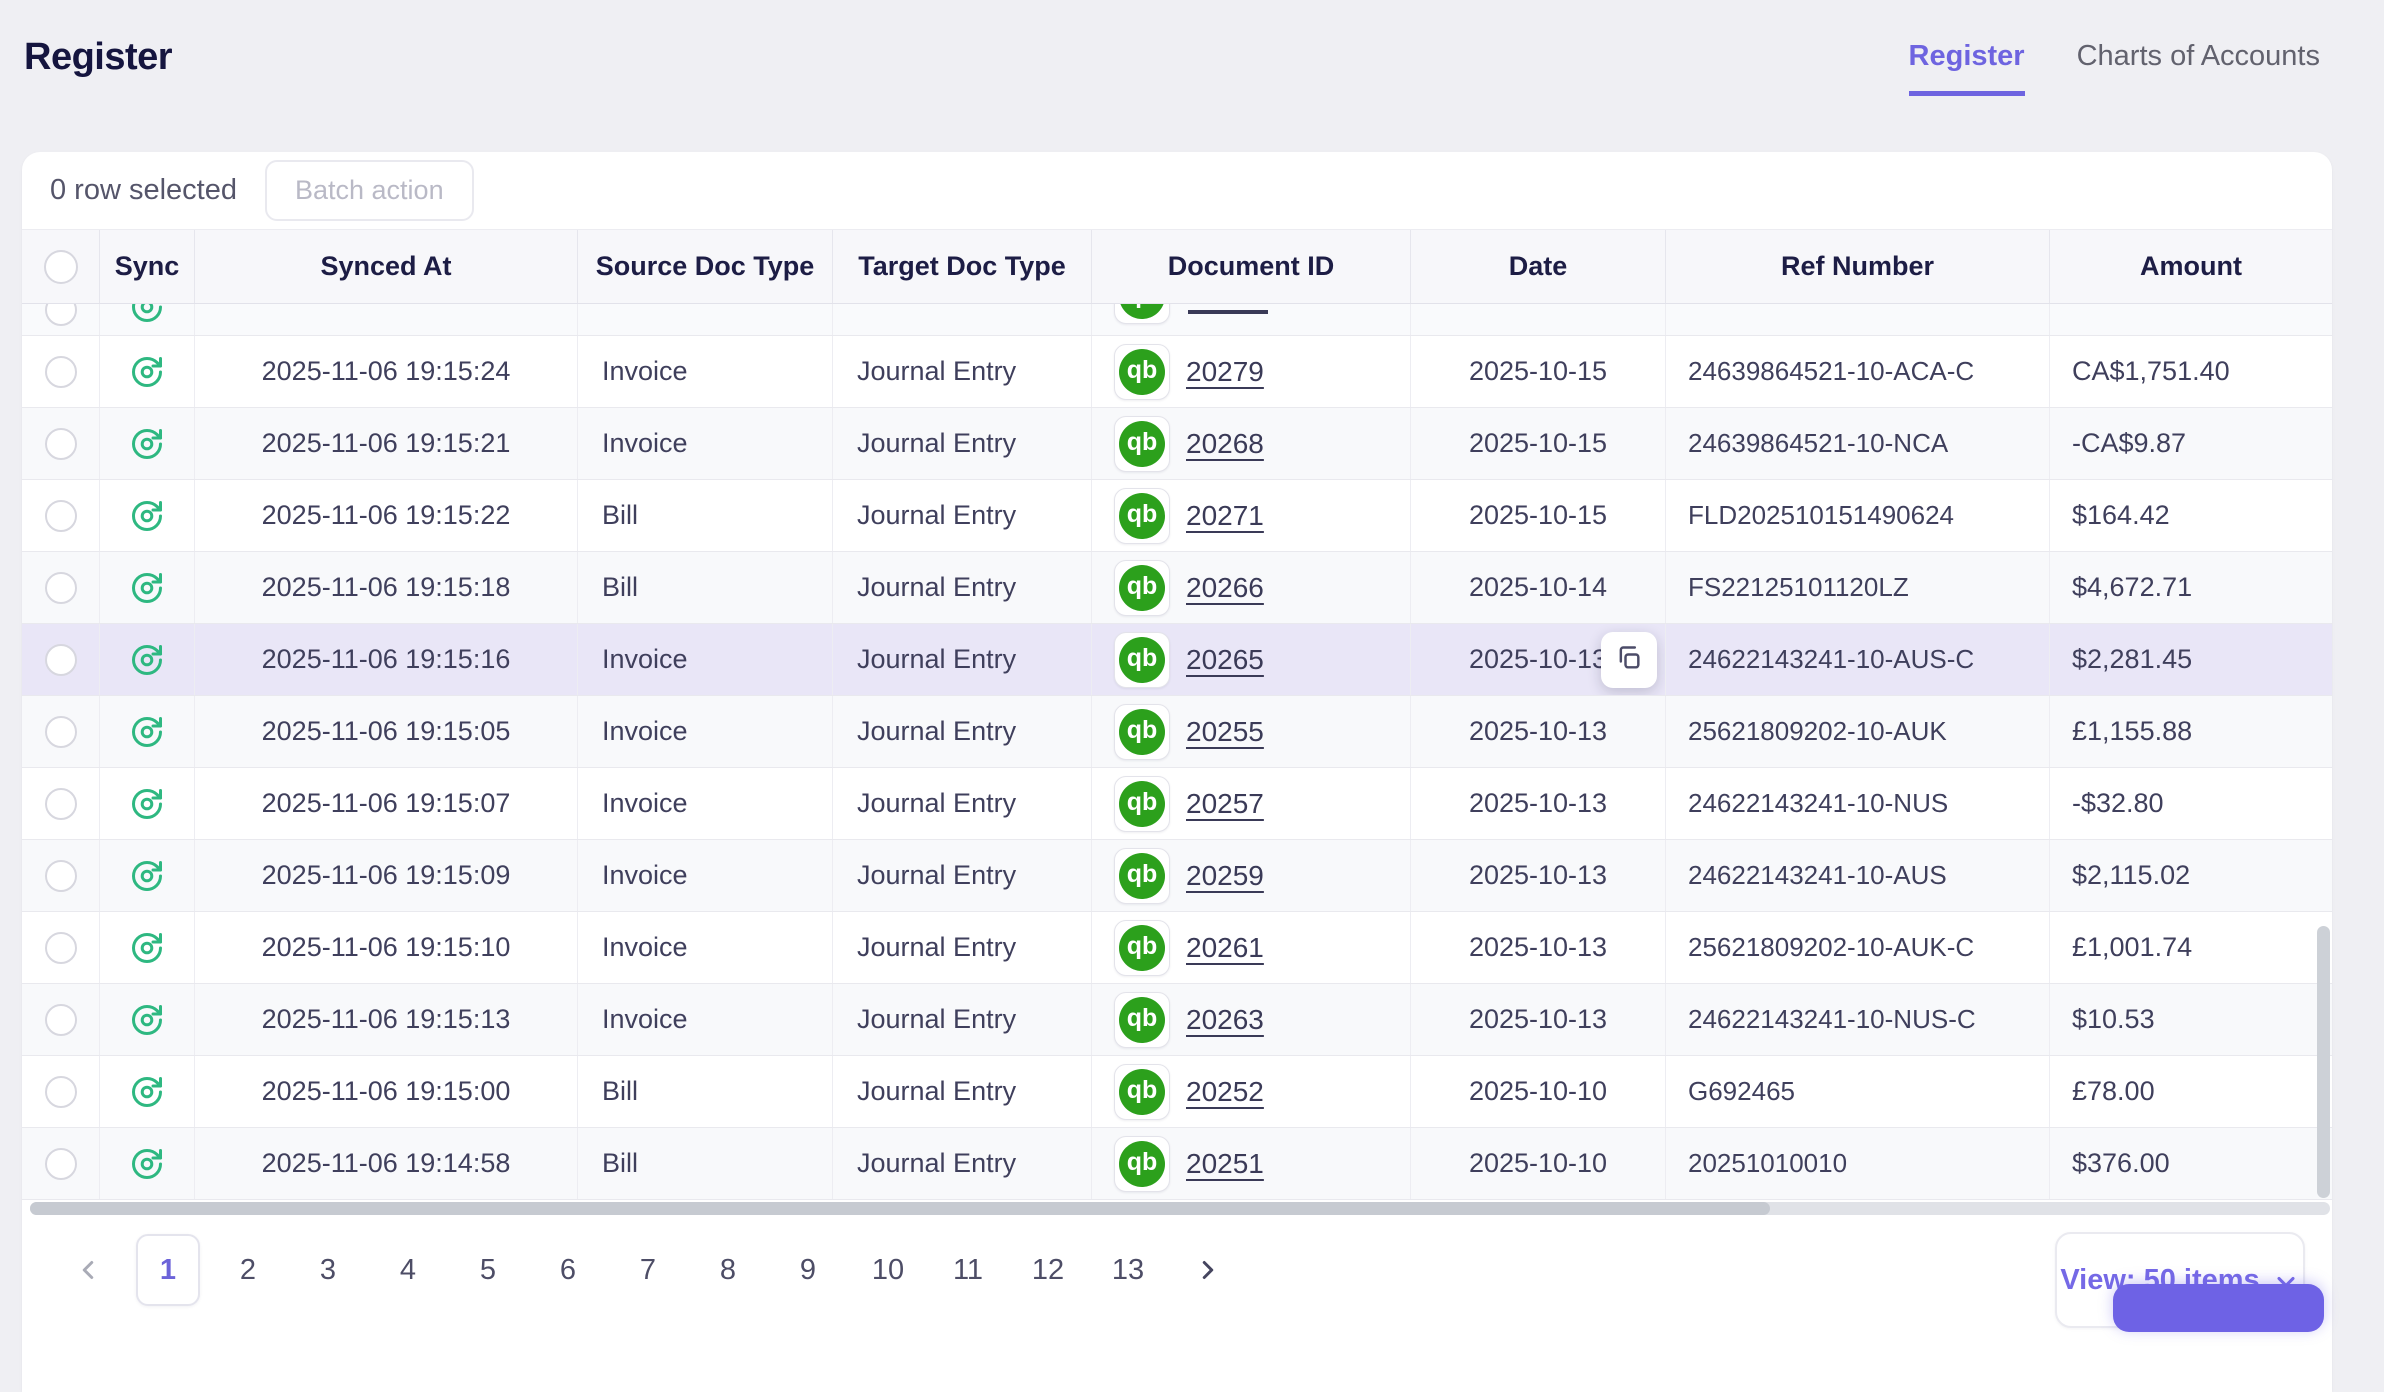  Describe the element at coordinates (1128, 1270) in the screenshot. I see `page-button-13: 13` at that location.